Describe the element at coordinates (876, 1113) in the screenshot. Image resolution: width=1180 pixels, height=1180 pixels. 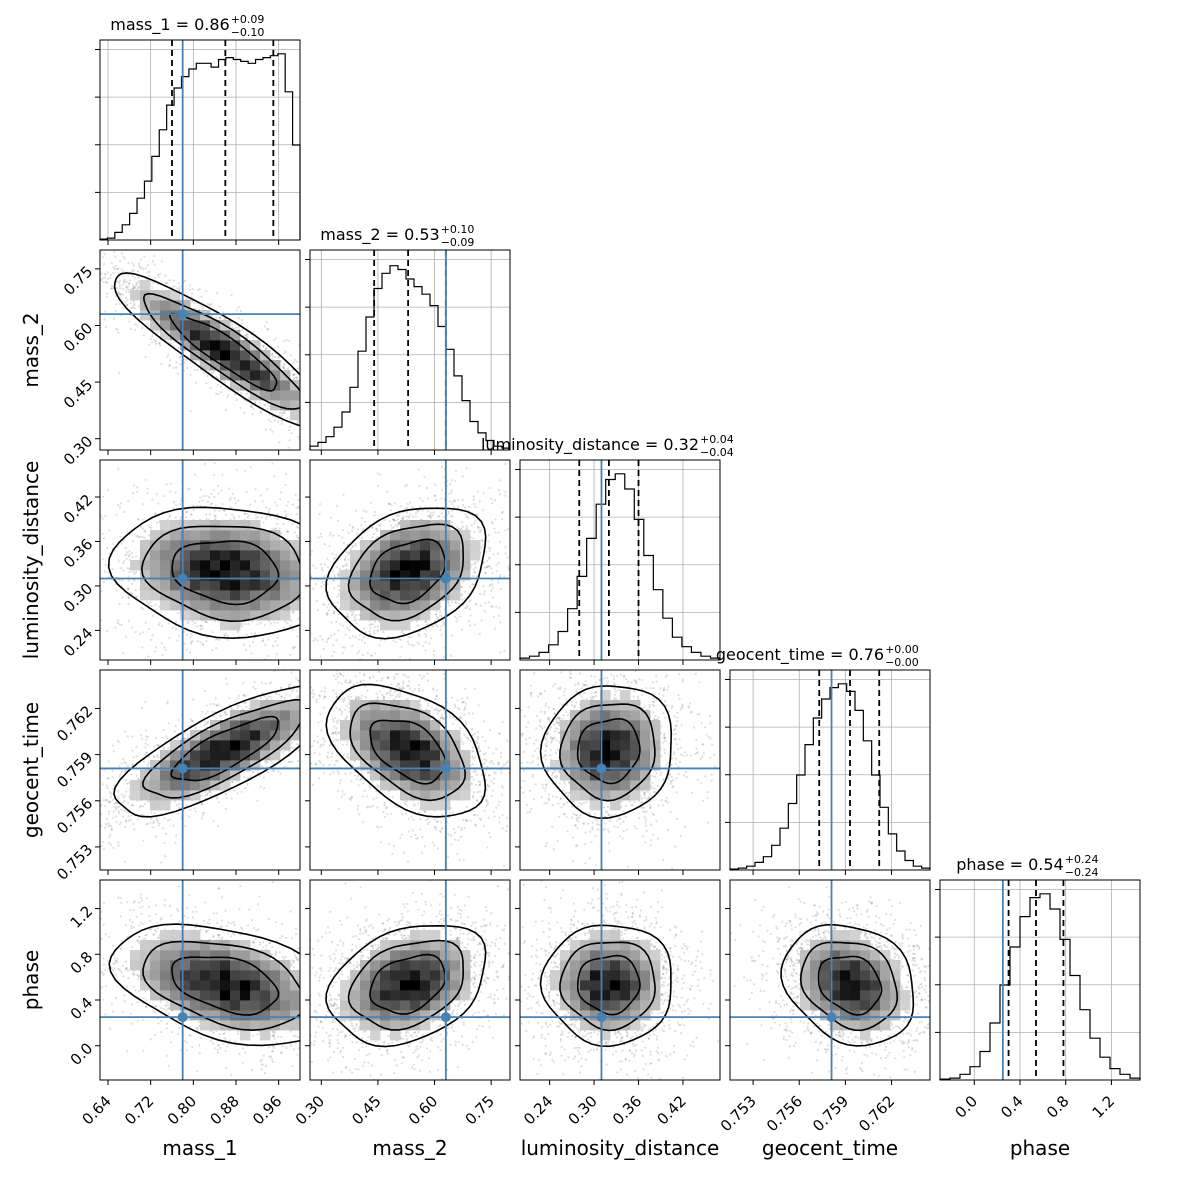
I see `x-tick-label: 0.762` at that location.